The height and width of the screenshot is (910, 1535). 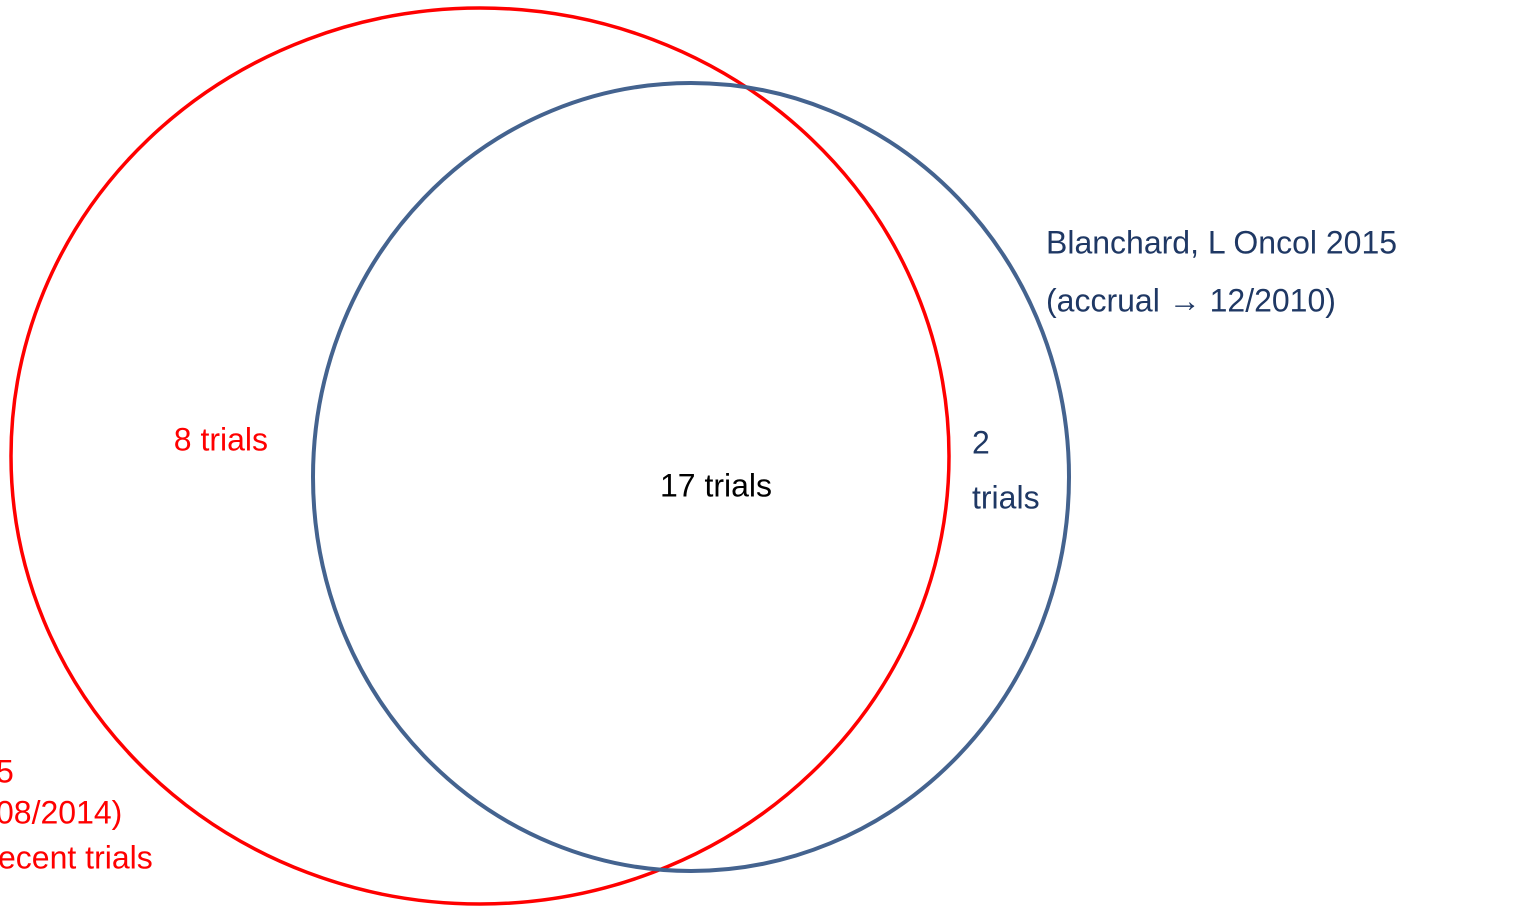 I want to click on right-only-label: 2, so click(x=981, y=442).